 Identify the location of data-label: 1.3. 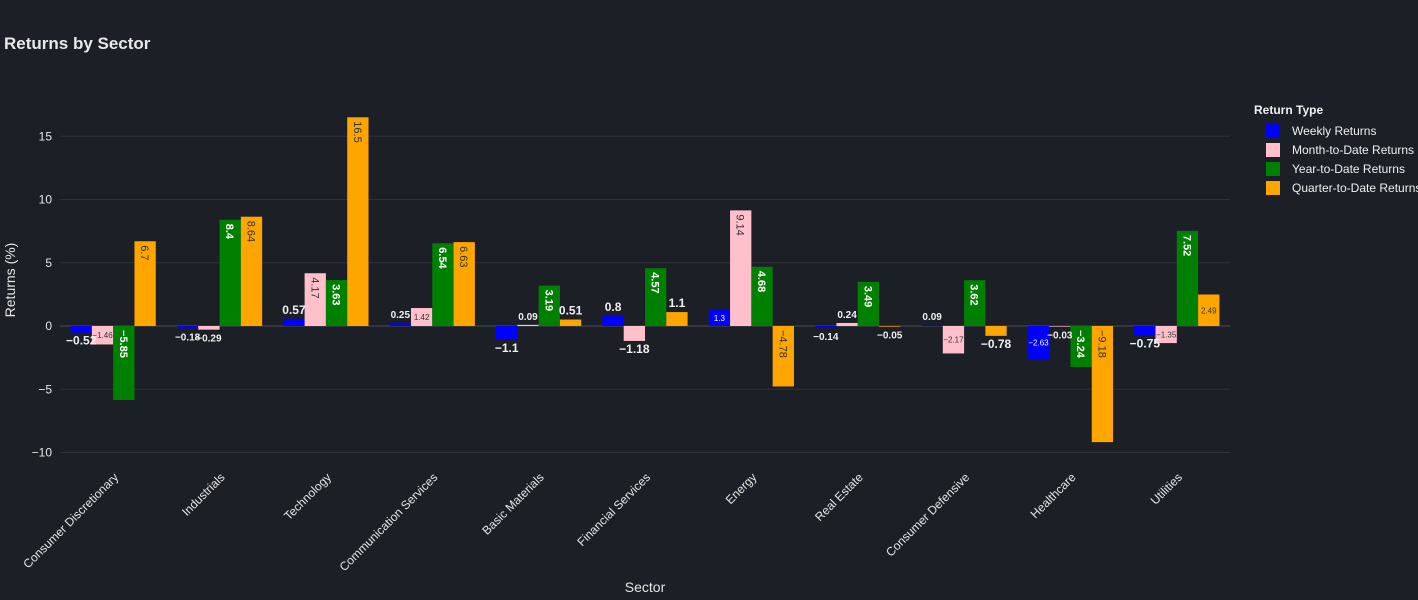
(720, 318).